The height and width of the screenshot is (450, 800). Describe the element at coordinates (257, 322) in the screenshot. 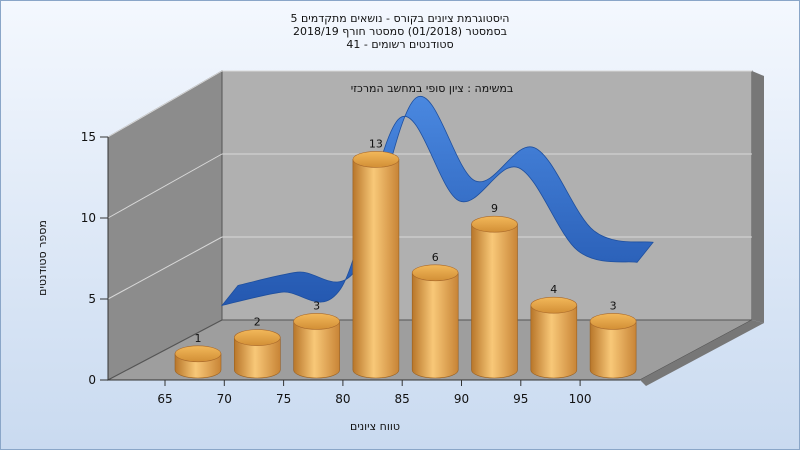

I see `data-label: 2` at that location.